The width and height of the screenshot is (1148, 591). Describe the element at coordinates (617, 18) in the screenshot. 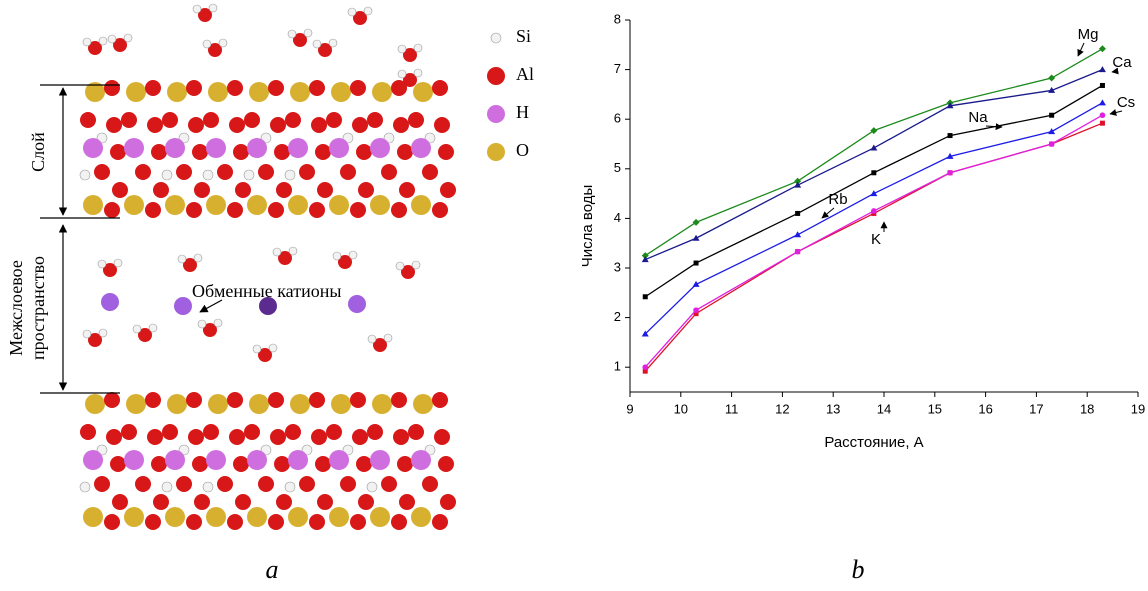

I see `y-tick-label: 8` at that location.